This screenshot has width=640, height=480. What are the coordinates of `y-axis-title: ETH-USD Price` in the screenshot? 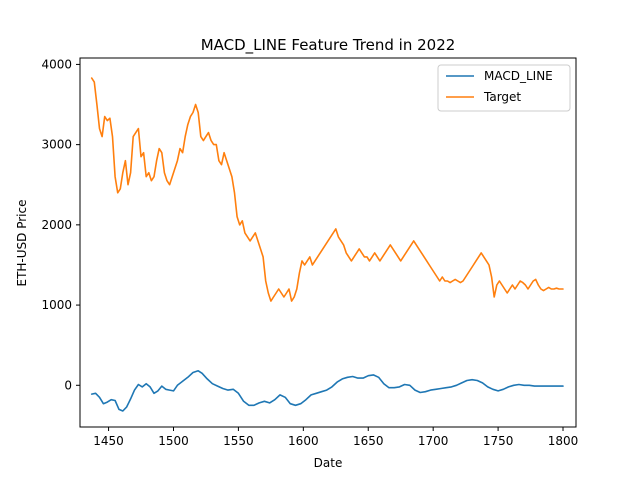 It's located at (22, 243).